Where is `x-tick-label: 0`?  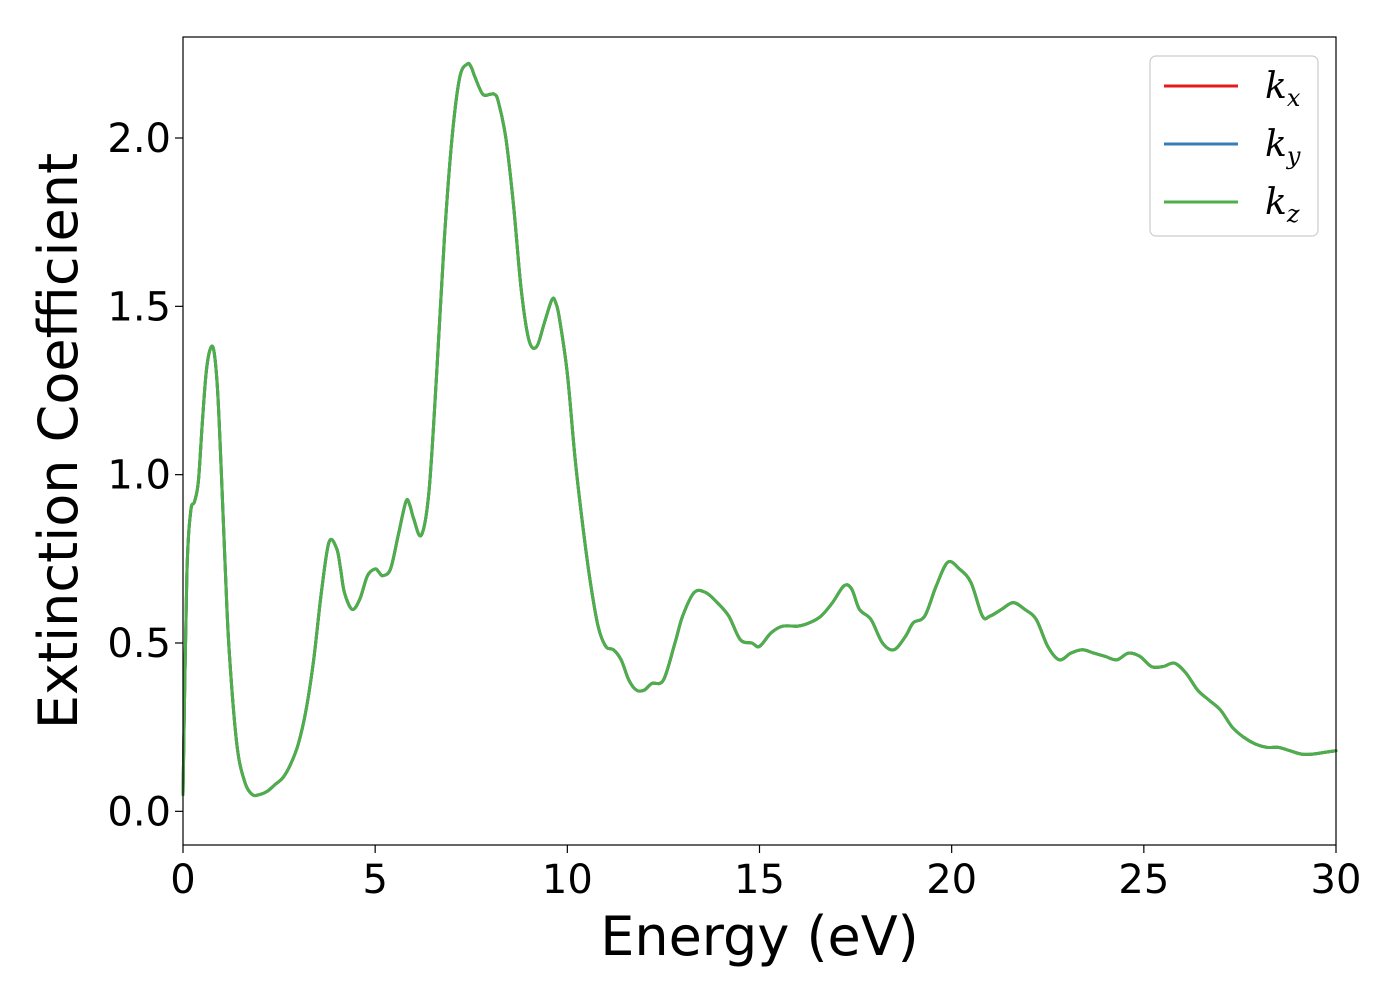
x-tick-label: 0 is located at coordinates (182, 880).